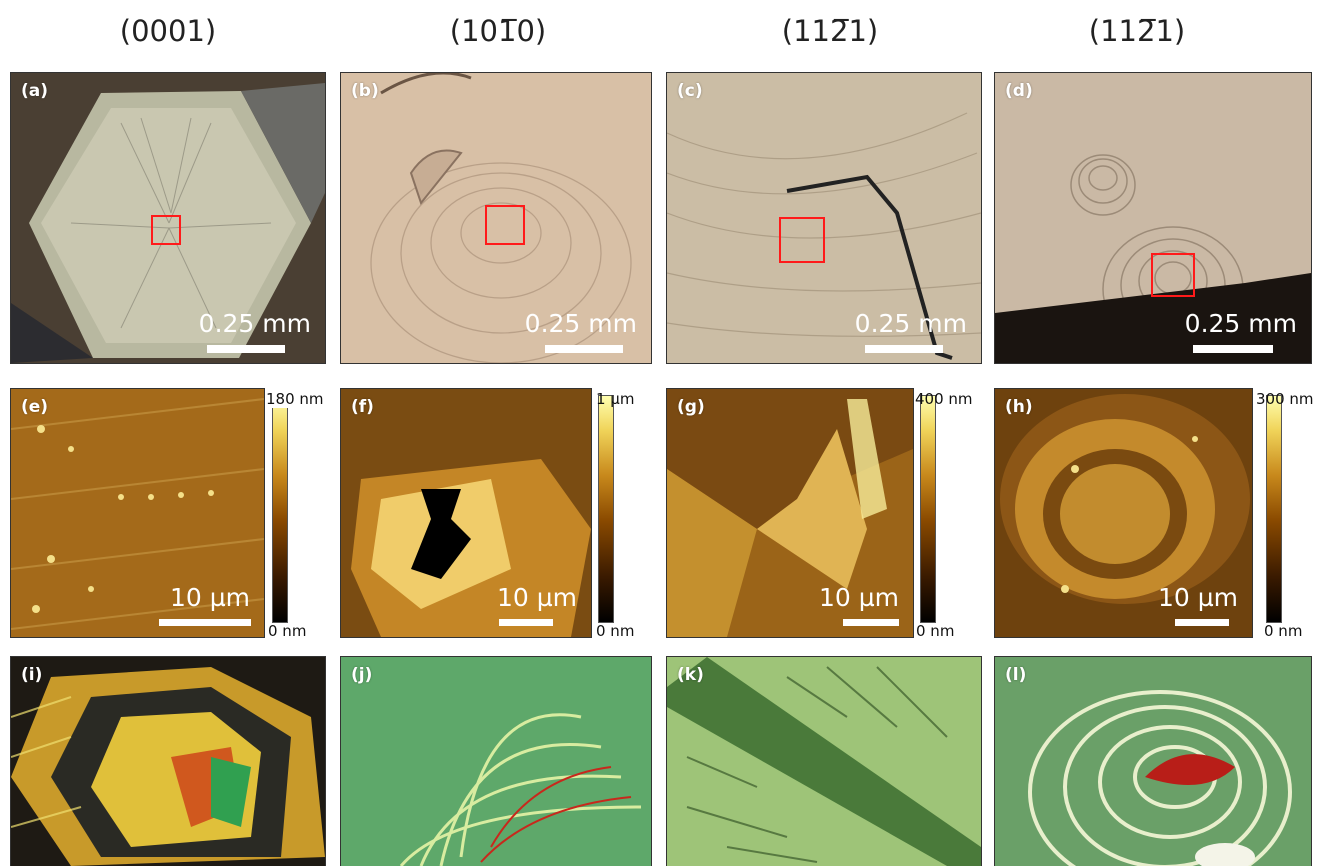 This screenshot has height=866, width=1320. I want to click on colorbar-h, so click(1274, 509).